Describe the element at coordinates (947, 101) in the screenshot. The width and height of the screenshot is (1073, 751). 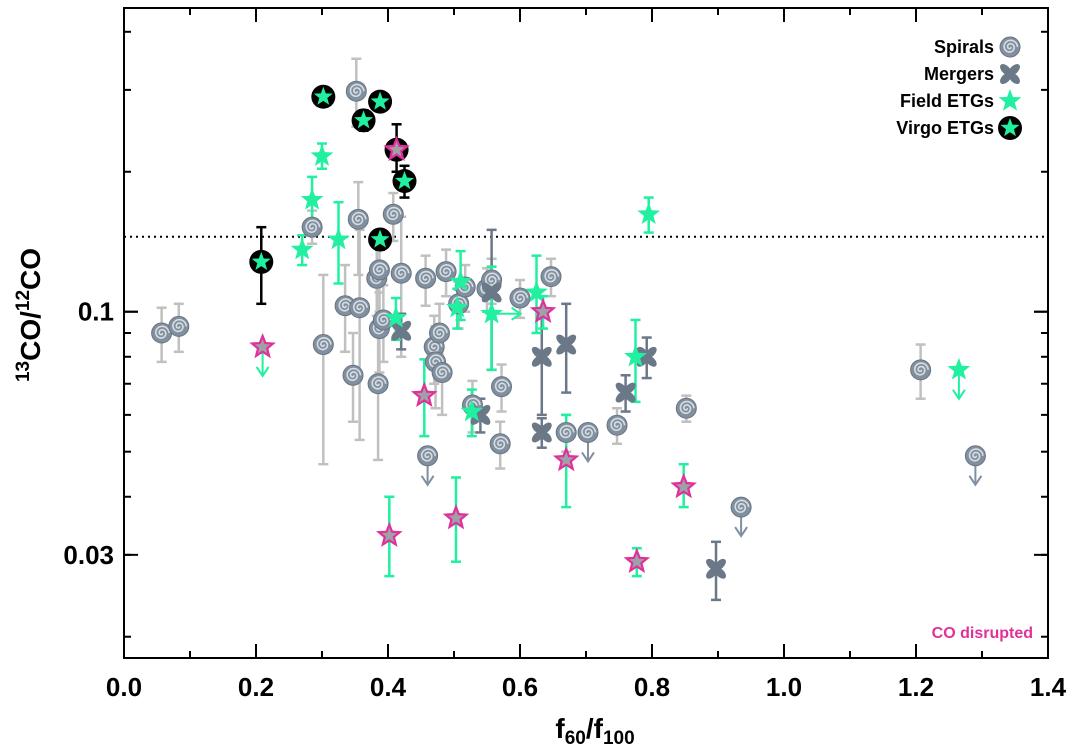
I see `legend-label: Field ETGs` at that location.